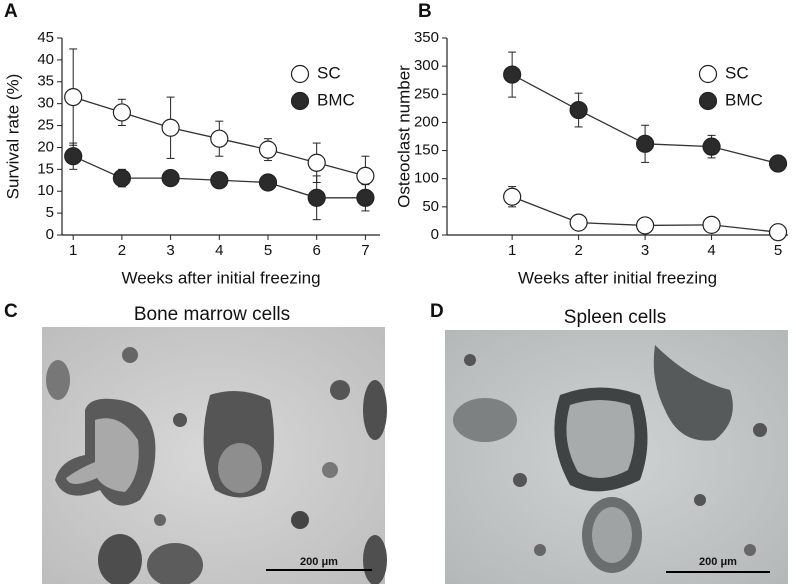  What do you see at coordinates (45, 190) in the screenshot?
I see `y-tick-label: 10` at bounding box center [45, 190].